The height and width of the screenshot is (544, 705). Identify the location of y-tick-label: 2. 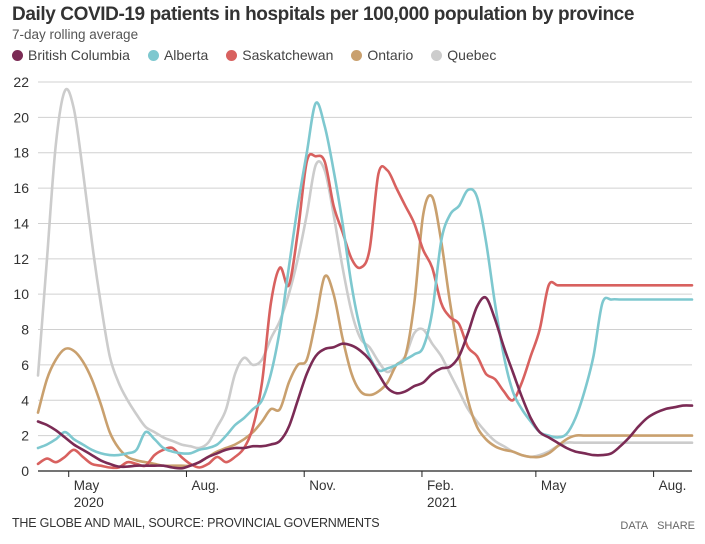
(25, 436).